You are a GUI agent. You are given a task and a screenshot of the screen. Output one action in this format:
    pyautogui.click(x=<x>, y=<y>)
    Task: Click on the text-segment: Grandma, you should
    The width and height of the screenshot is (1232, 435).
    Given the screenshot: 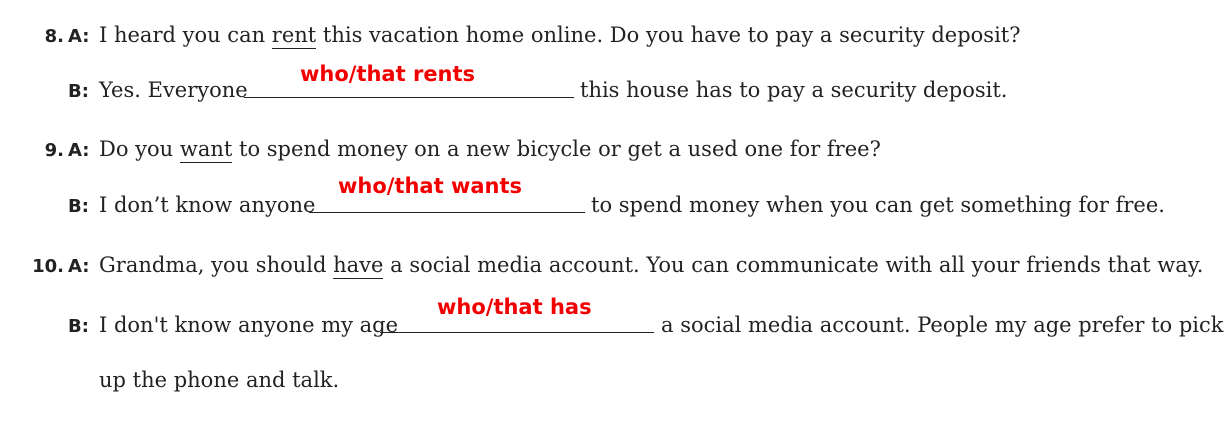 What is the action you would take?
    pyautogui.click(x=216, y=265)
    